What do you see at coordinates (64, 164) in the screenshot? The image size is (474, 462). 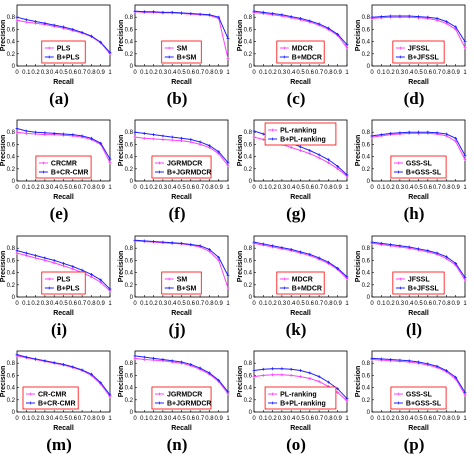 I see `legend-label: CRCMR` at bounding box center [64, 164].